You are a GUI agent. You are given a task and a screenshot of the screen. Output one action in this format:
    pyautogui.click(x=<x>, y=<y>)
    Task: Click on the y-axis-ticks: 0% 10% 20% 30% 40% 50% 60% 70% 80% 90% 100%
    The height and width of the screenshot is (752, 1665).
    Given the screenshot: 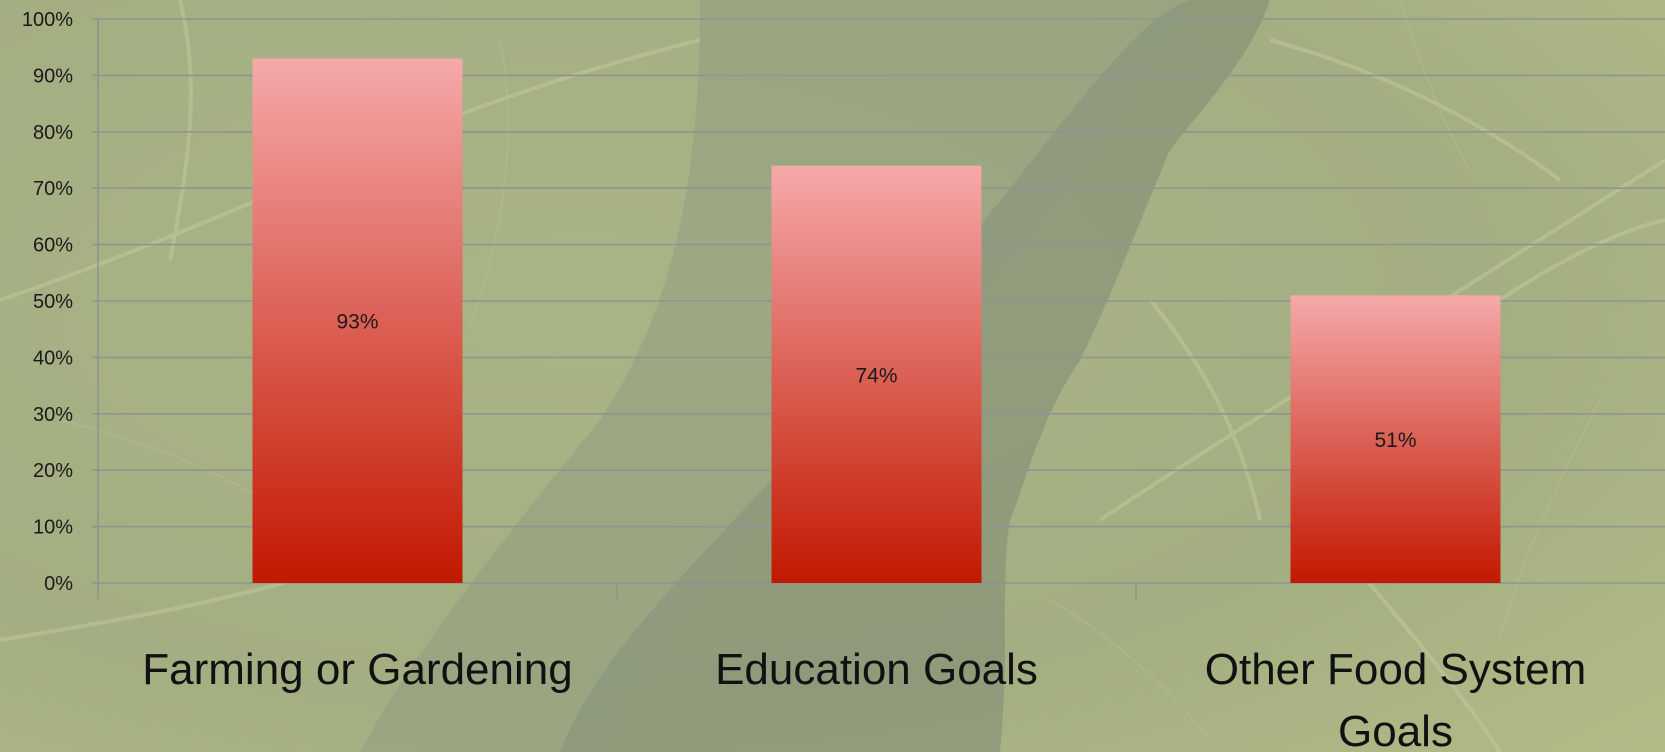 What is the action you would take?
    pyautogui.click(x=47, y=302)
    